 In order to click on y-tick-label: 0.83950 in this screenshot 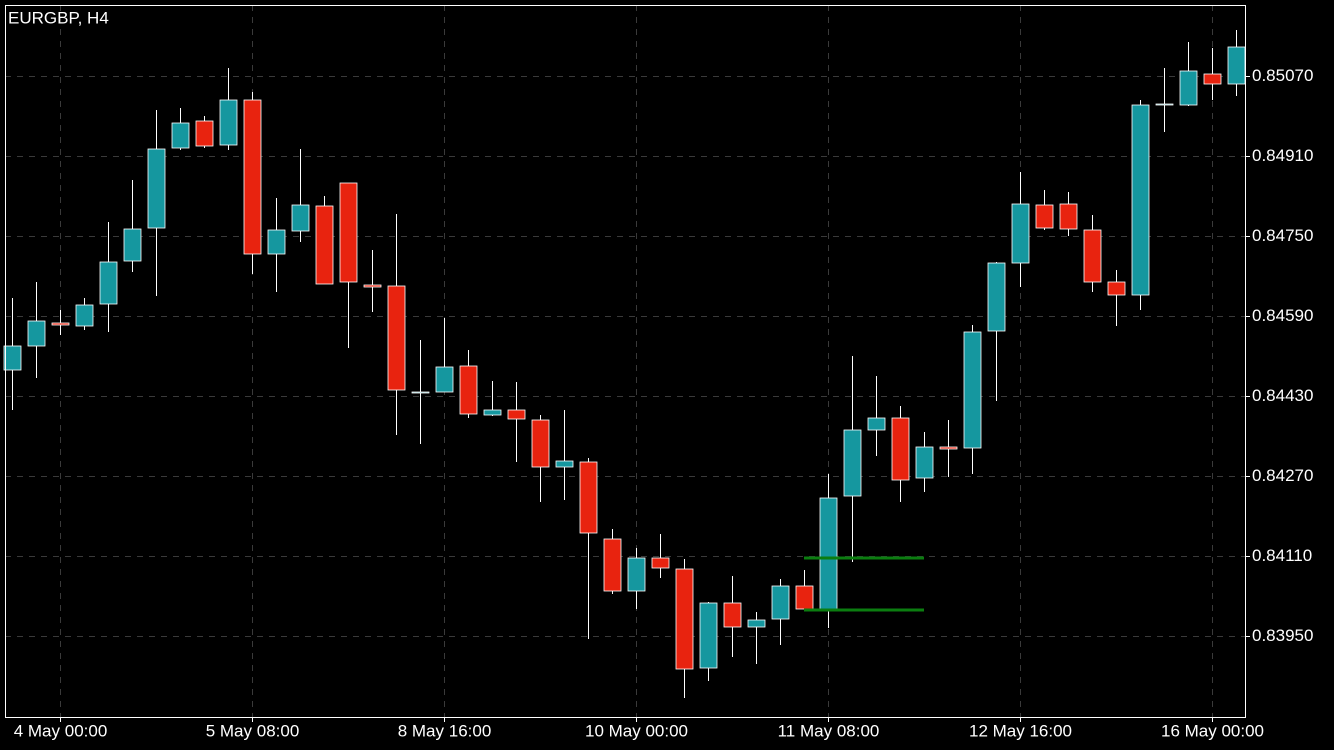, I will do `click(1282, 635)`.